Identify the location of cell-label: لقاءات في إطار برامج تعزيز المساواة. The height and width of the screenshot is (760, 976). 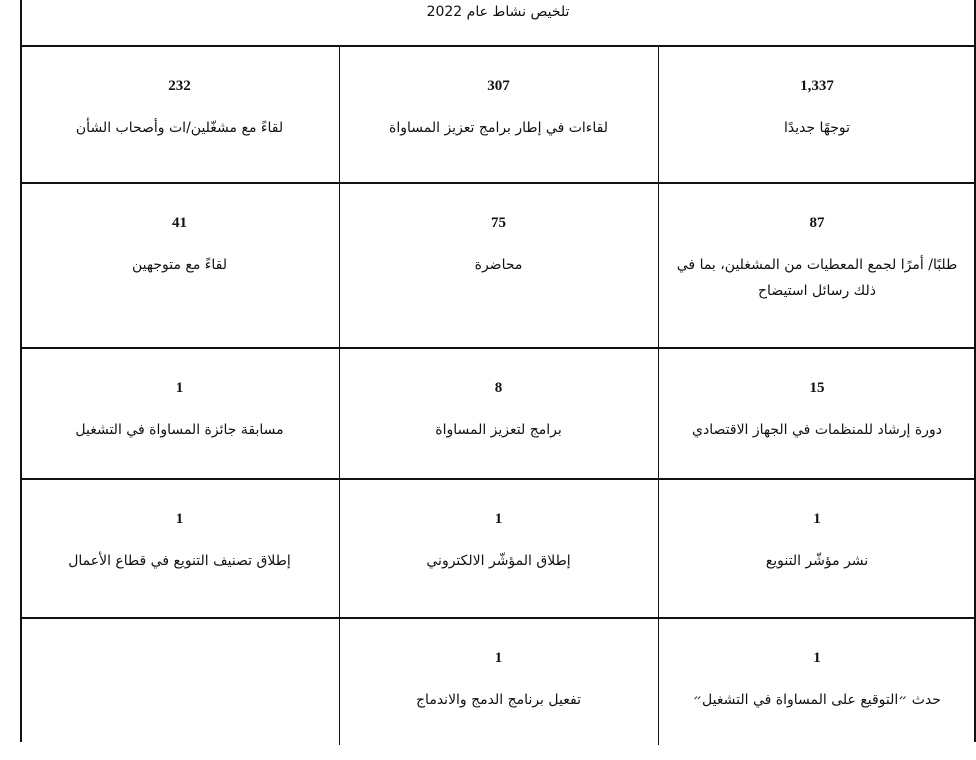
(498, 128).